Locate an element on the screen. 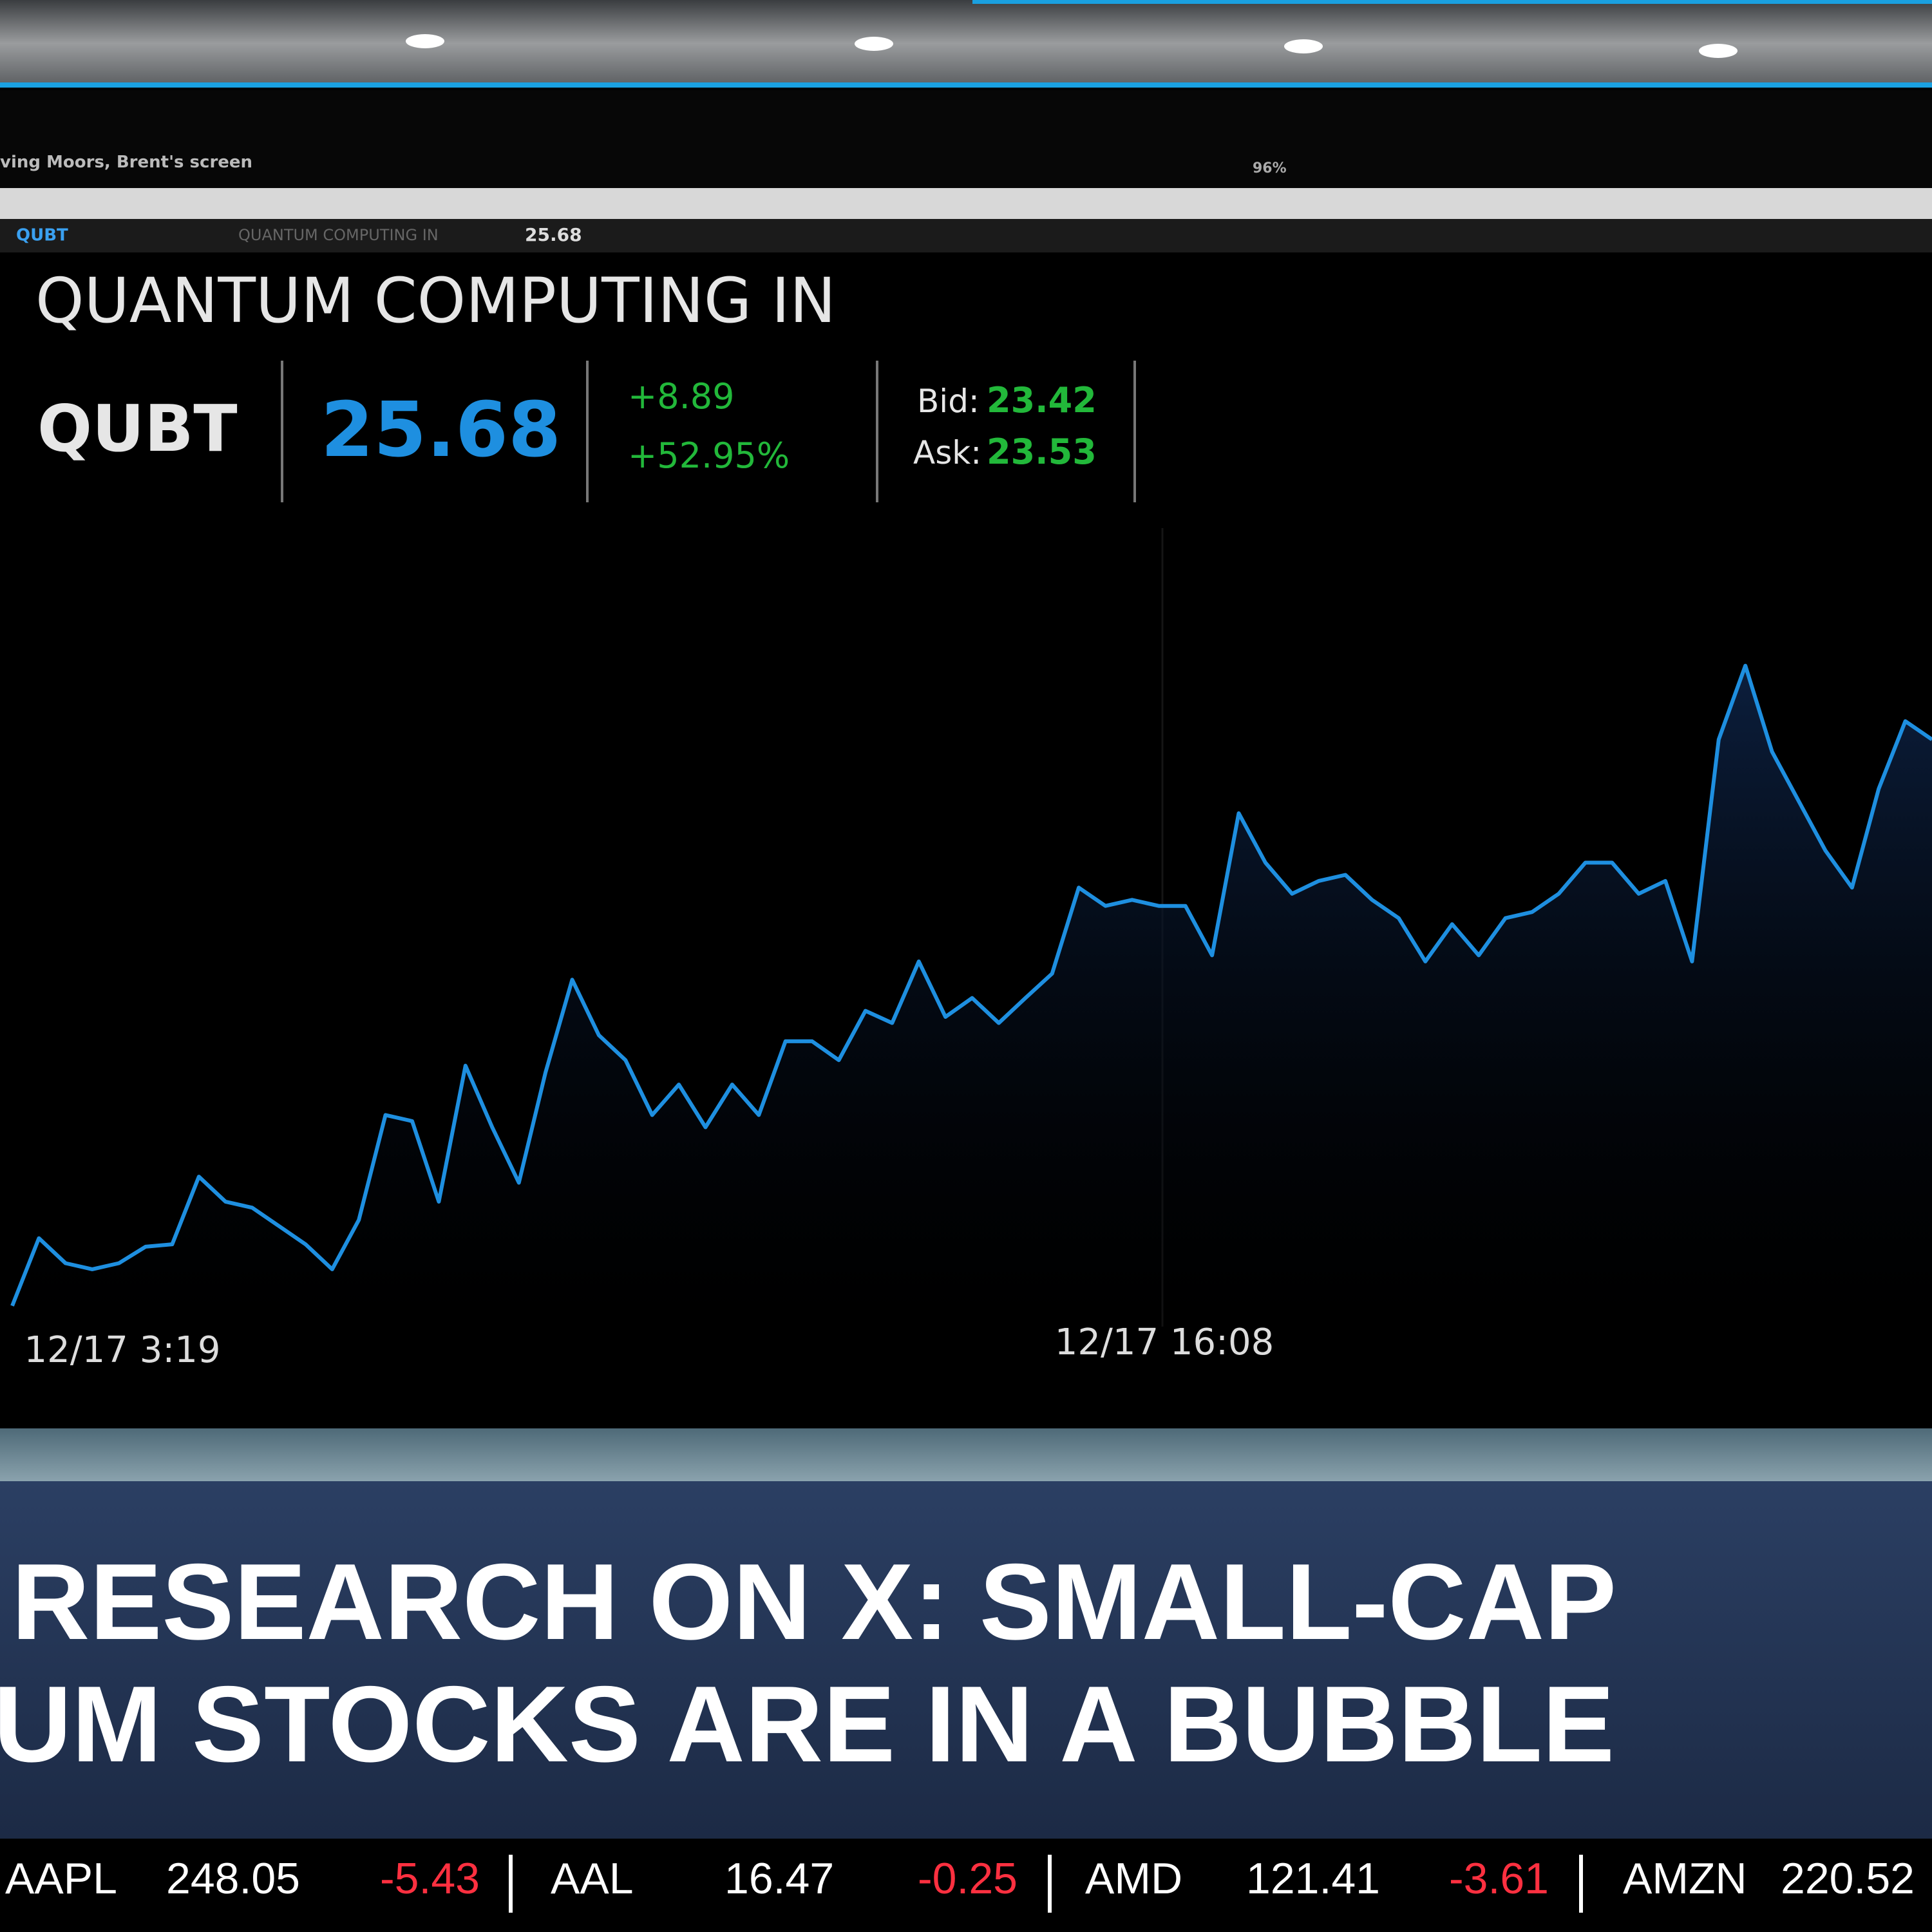 The image size is (1932, 1932). ticker-symbol: AAPL is located at coordinates (61, 1878).